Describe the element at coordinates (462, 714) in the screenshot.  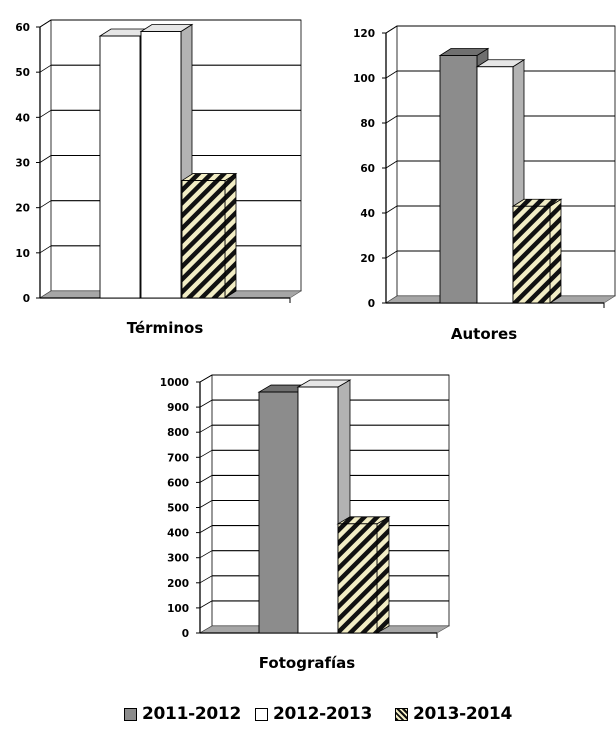
I see `legend-label: 2013-2014` at that location.